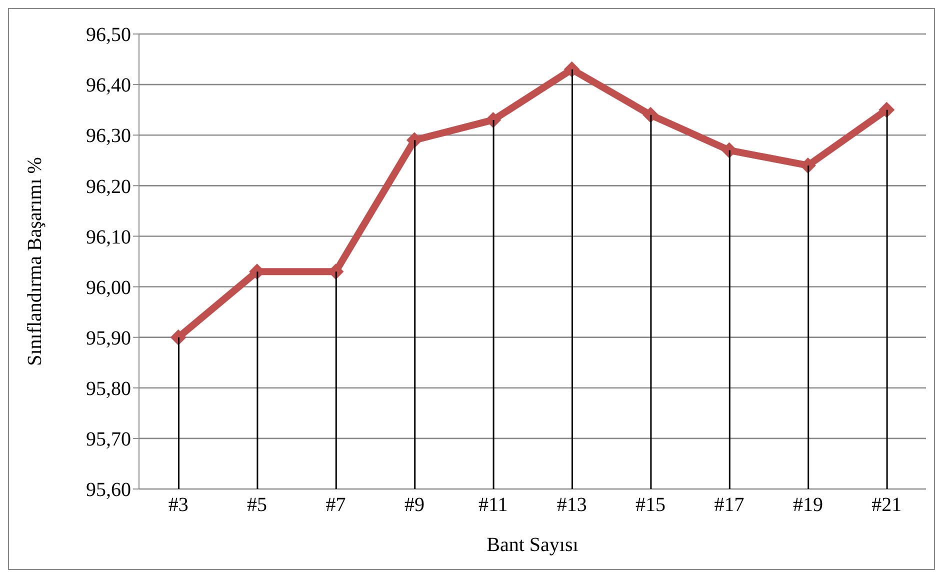 The image size is (943, 577). Describe the element at coordinates (414, 505) in the screenshot. I see `x-tick-label: #9` at that location.